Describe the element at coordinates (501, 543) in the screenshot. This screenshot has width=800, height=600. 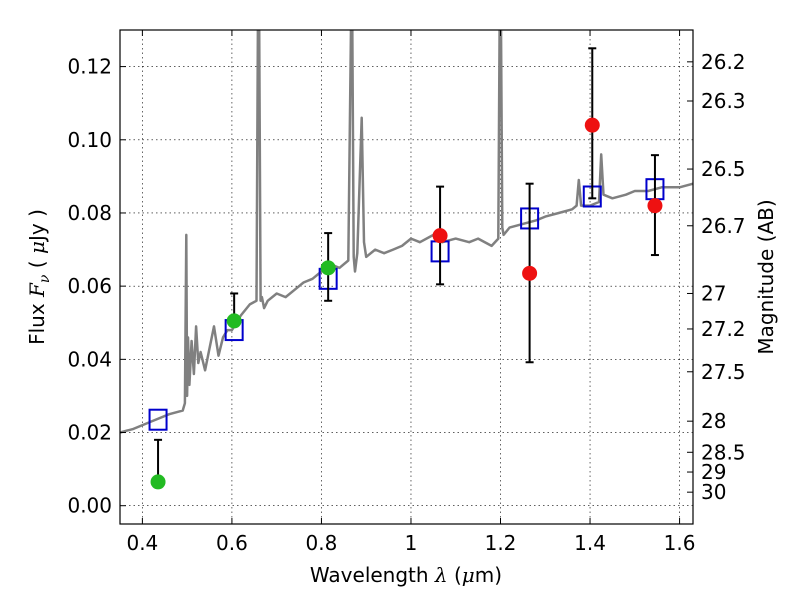
I see `x-tick-label: 1.2` at that location.